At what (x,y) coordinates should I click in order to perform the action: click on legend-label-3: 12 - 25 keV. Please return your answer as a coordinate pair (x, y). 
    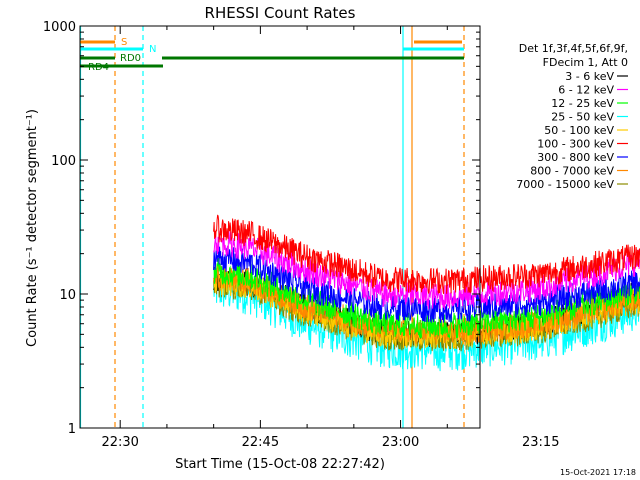
    Looking at the image, I should click on (582, 103).